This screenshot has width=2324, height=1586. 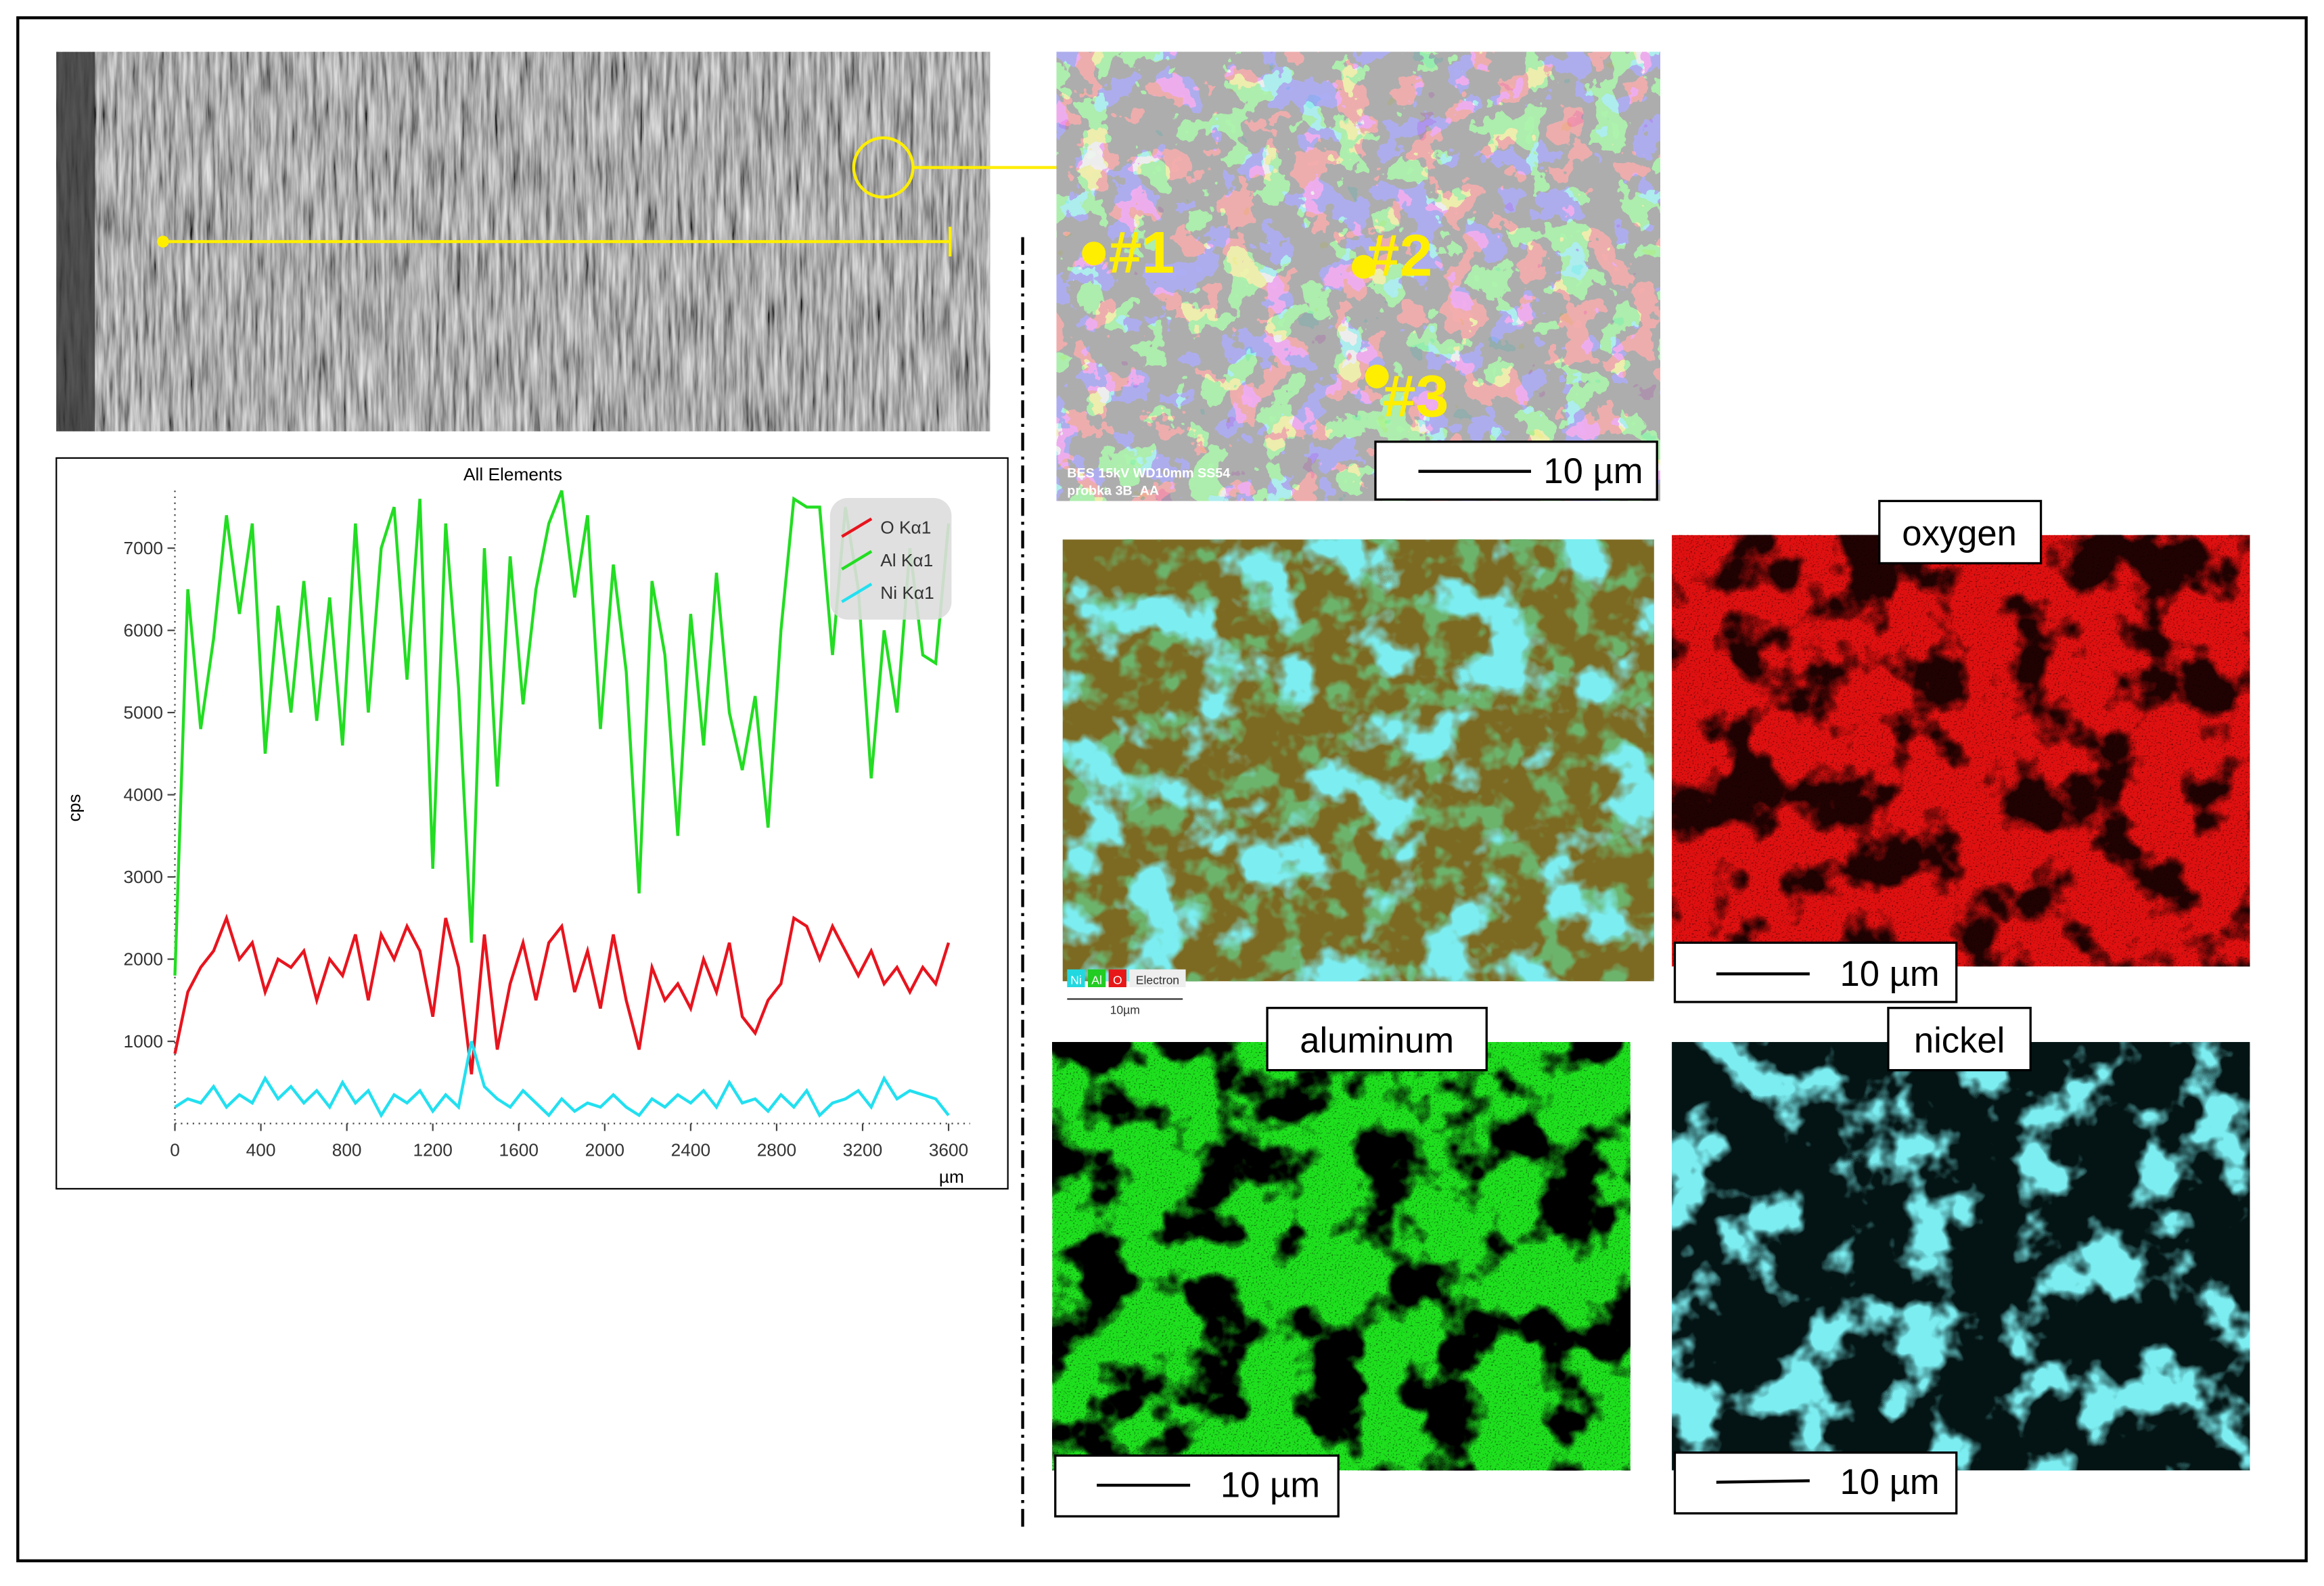 I want to click on sem-info: BES 15kV WD10mm SS54, so click(x=1148, y=473).